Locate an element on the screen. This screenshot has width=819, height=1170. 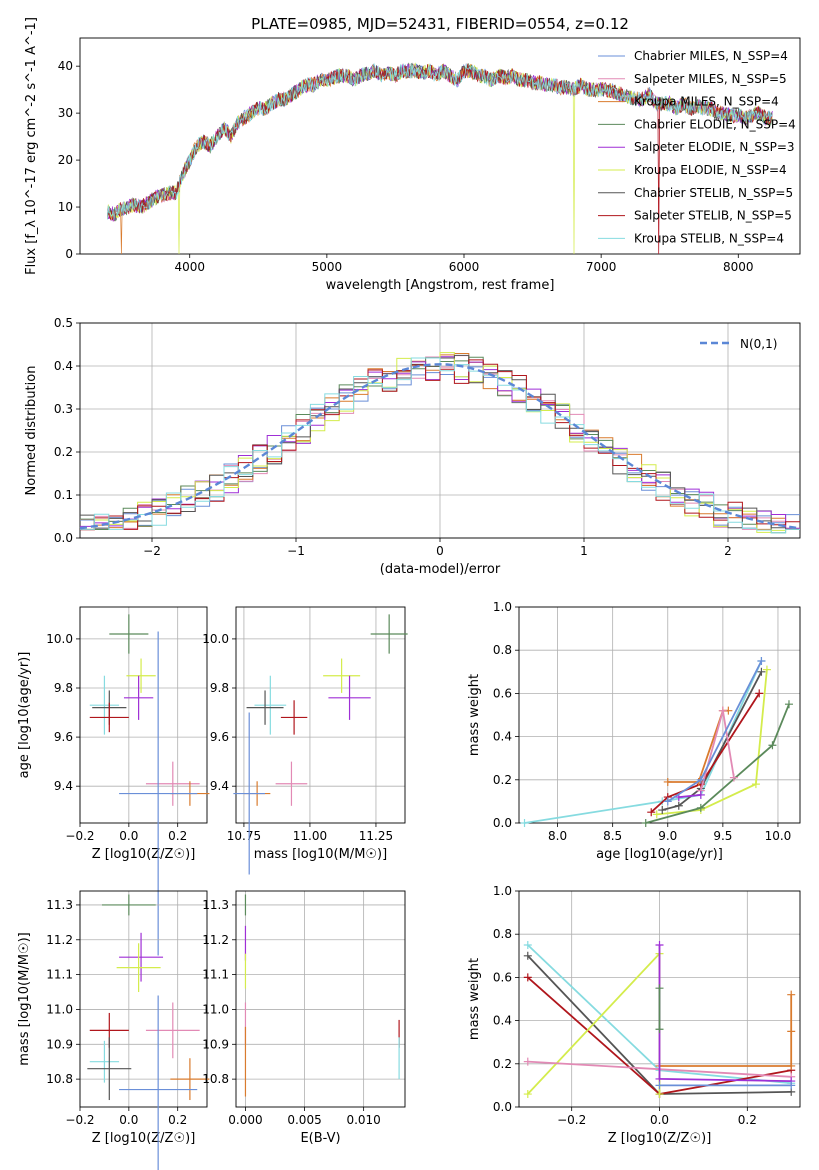
mass_vs_Z-ytick-label: 11.2 is located at coordinates (59, 940).